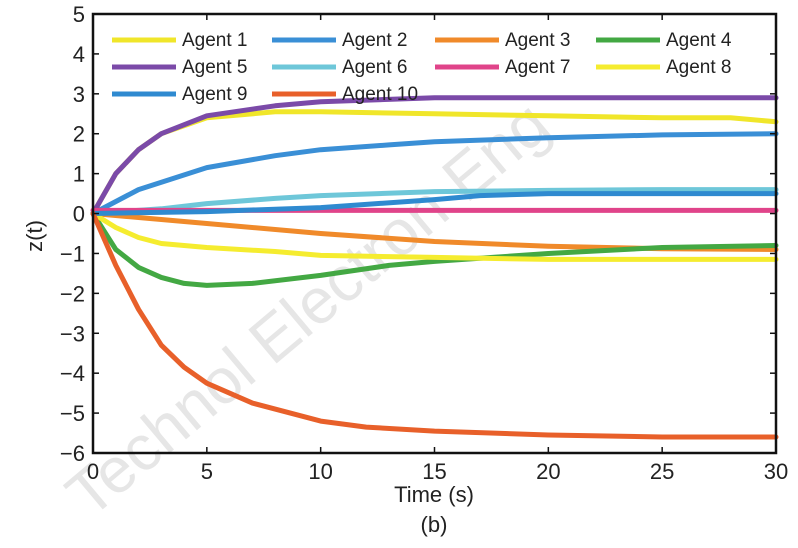  What do you see at coordinates (72, 293) in the screenshot?
I see `y-tick-label: −2` at bounding box center [72, 293].